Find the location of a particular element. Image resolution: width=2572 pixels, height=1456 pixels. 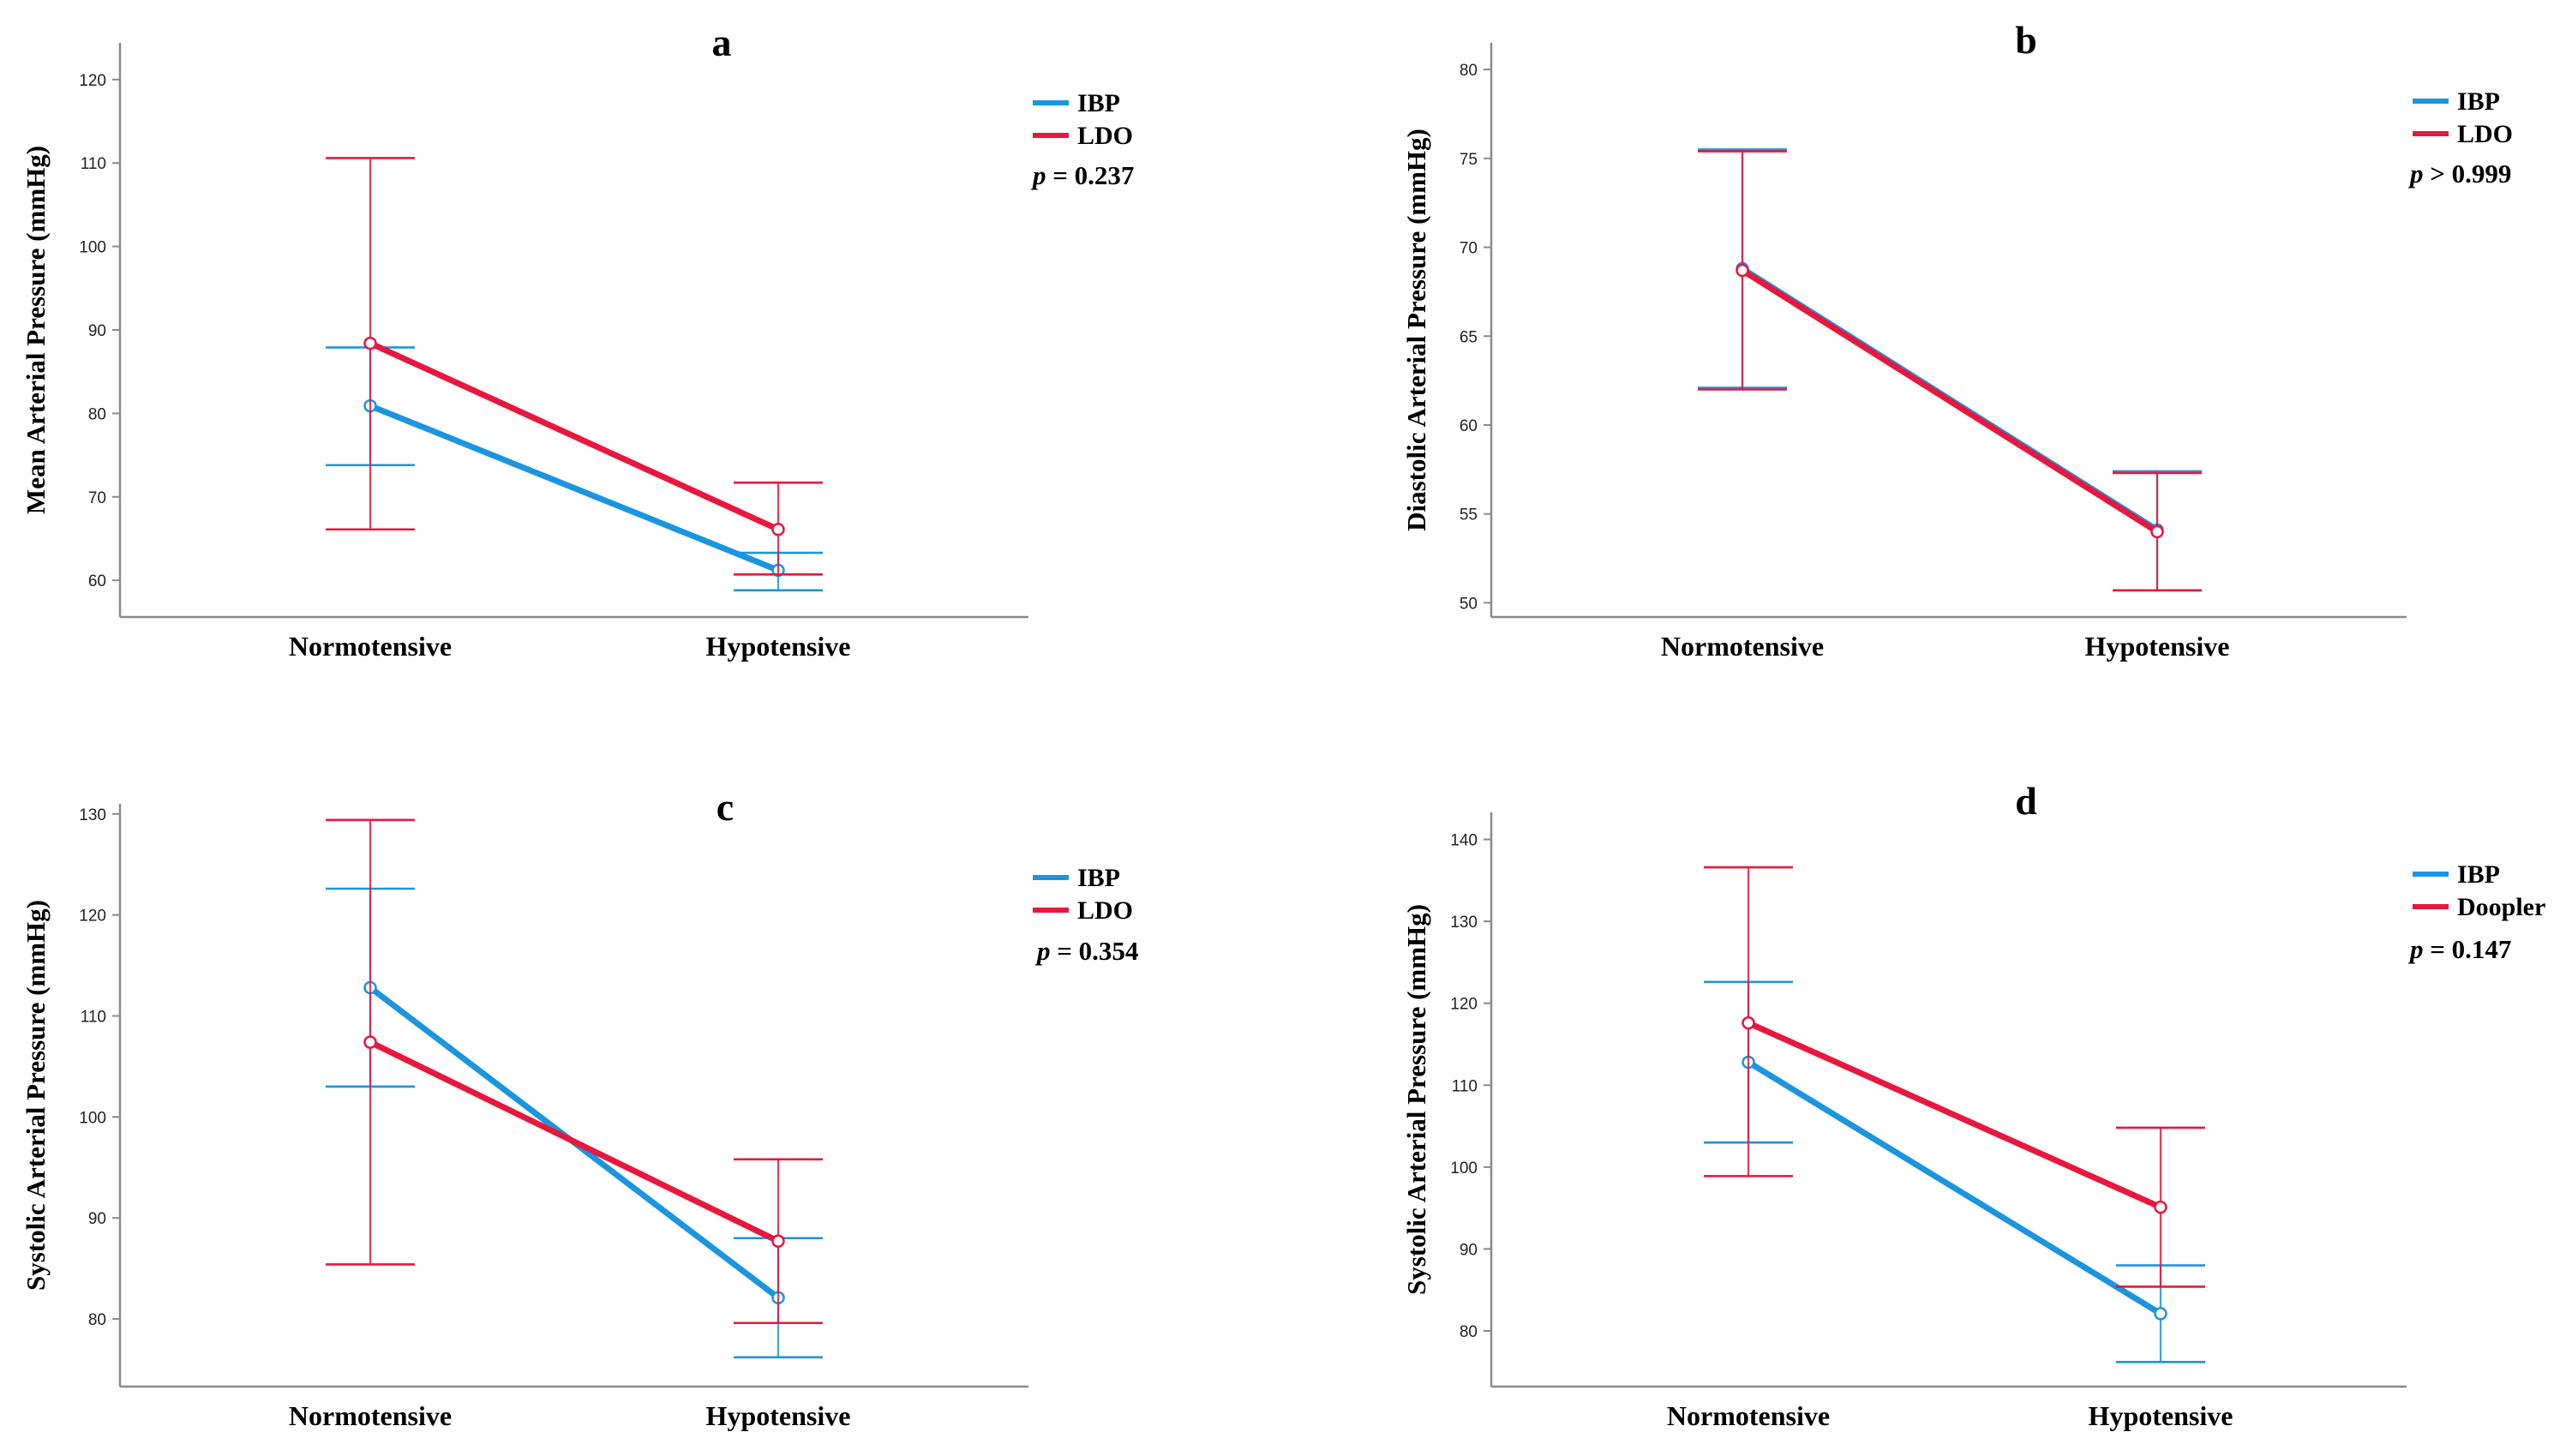

p-value-number: = 0.237 is located at coordinates (1090, 175).